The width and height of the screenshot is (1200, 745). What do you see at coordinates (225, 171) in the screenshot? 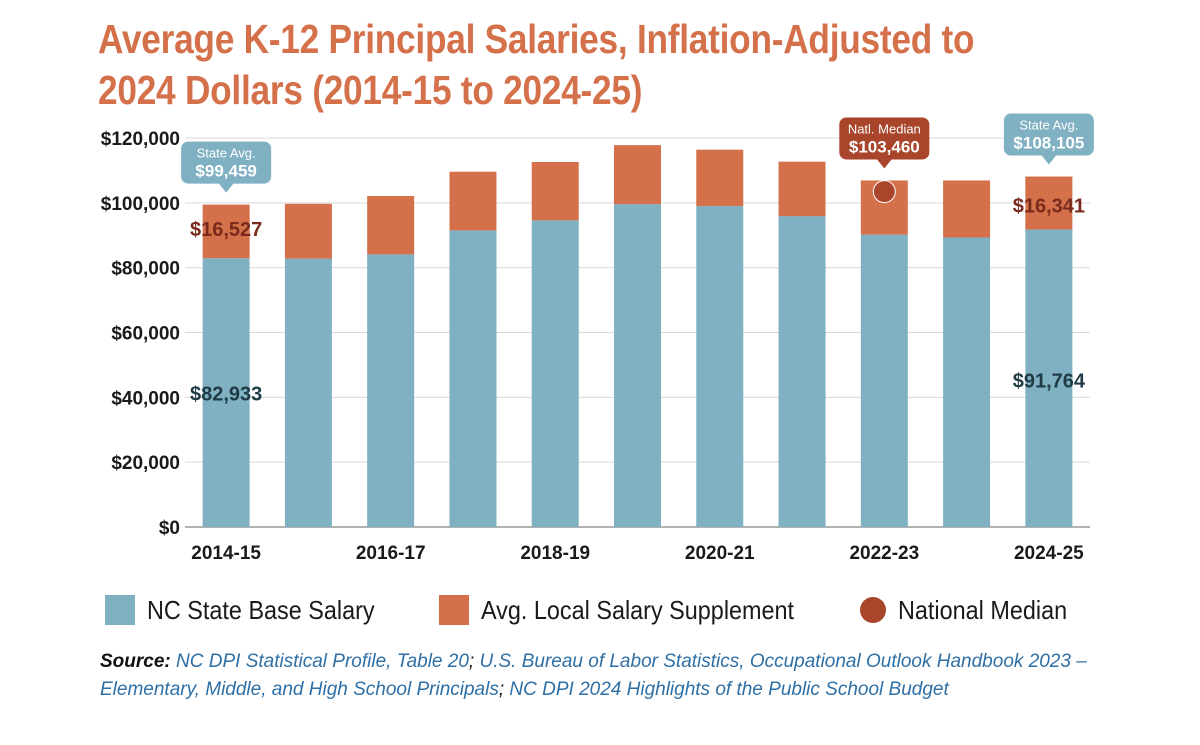
I see `callout-value: $99,459` at bounding box center [225, 171].